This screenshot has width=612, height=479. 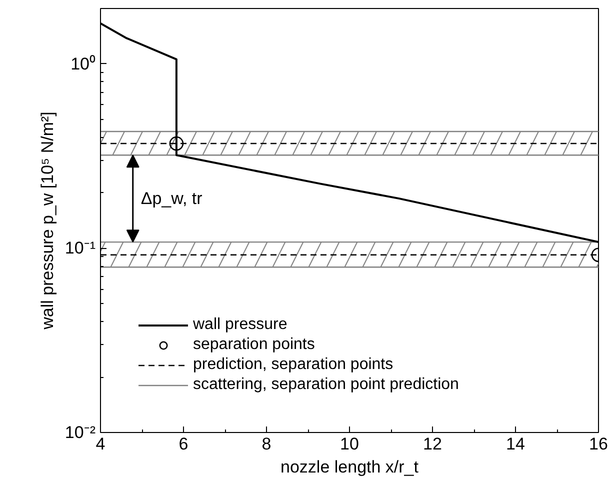 What do you see at coordinates (83, 64) in the screenshot?
I see `y-tick-label: 10⁰` at bounding box center [83, 64].